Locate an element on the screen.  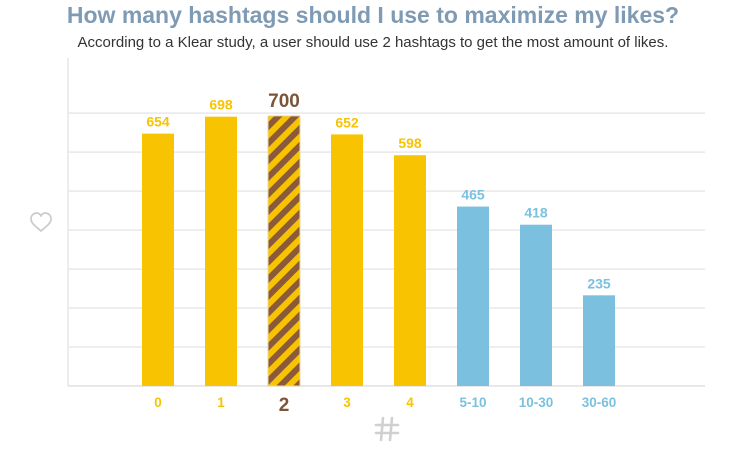
category-label: 0 is located at coordinates (158, 402).